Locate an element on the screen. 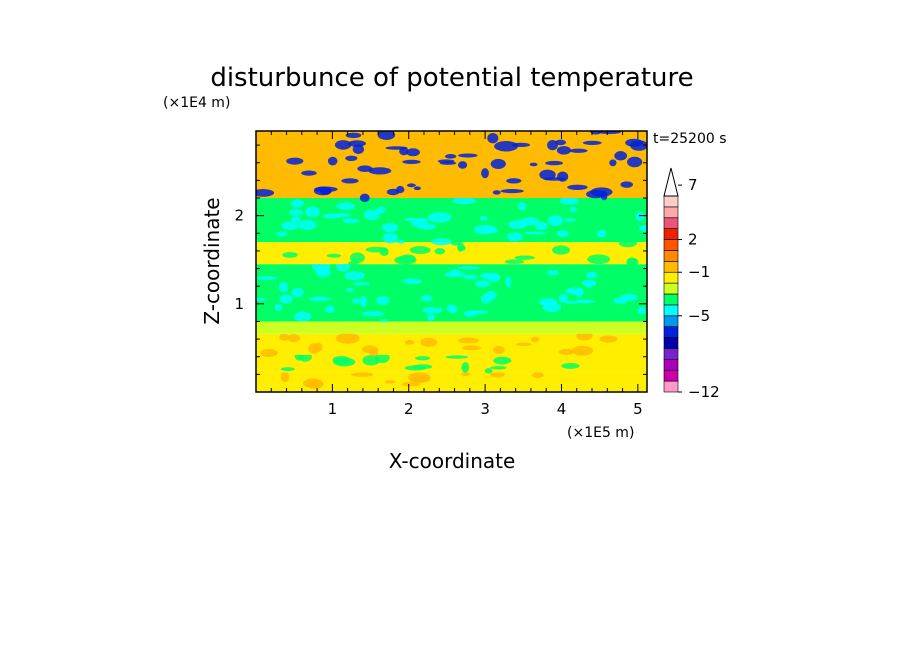 This screenshot has width=904, height=654. colorbar: 7 2 −1 −5 −12 is located at coordinates (691, 284).